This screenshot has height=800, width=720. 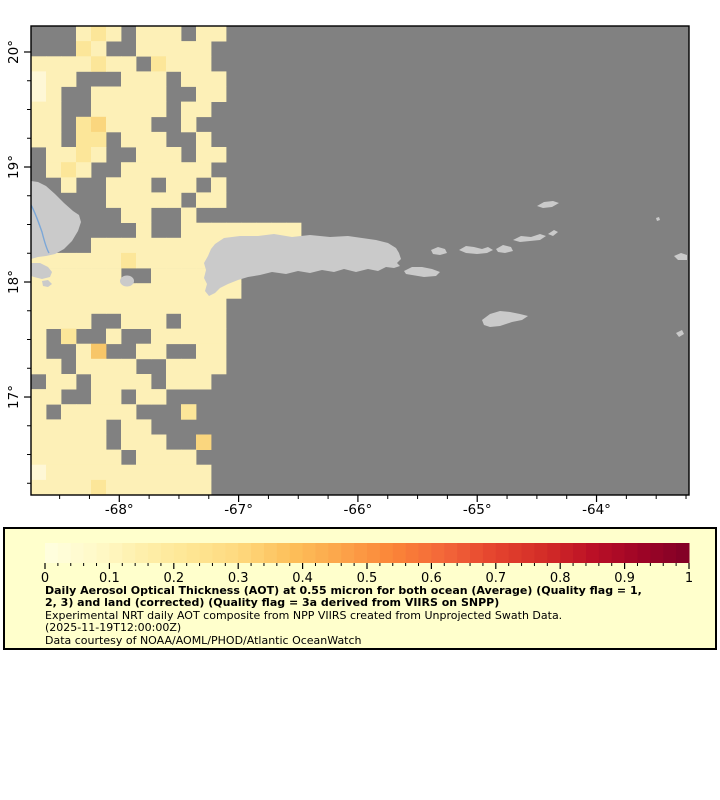 I want to click on lon-tick-label: -64°, so click(x=596, y=510).